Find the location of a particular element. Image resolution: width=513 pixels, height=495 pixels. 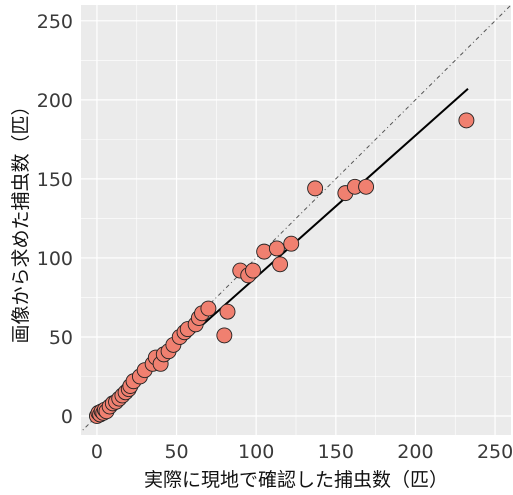

x-tick-label: 150 is located at coordinates (336, 452).